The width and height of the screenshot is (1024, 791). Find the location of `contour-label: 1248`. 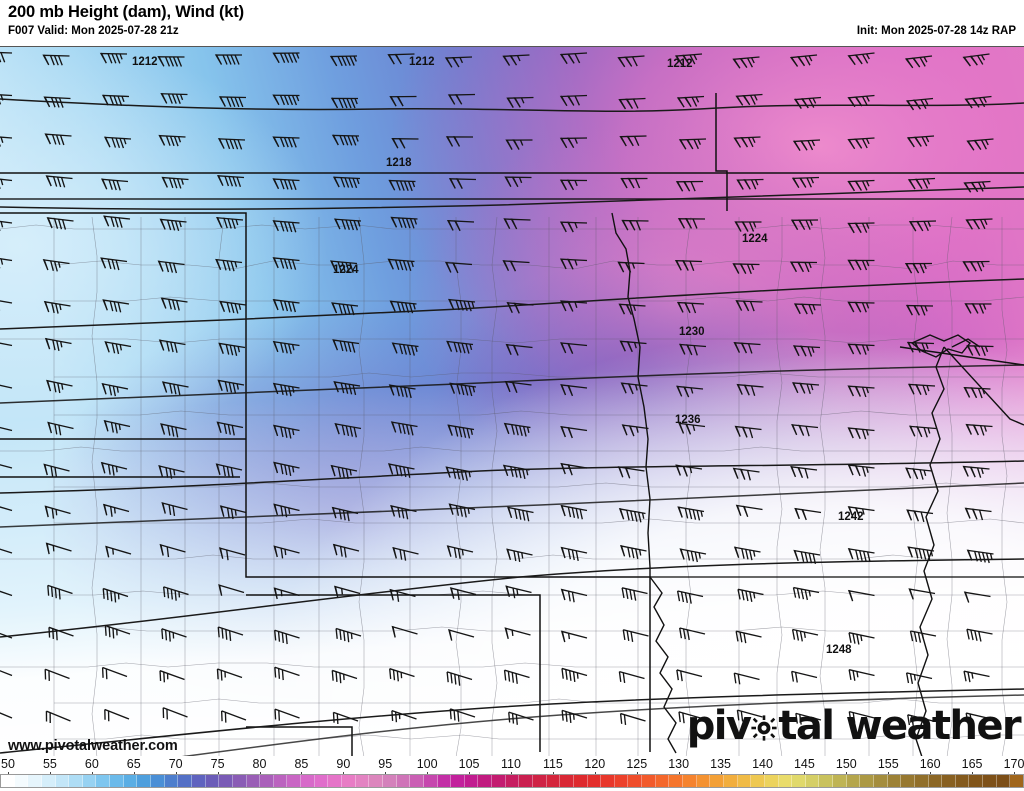

contour-label: 1248 is located at coordinates (839, 650).